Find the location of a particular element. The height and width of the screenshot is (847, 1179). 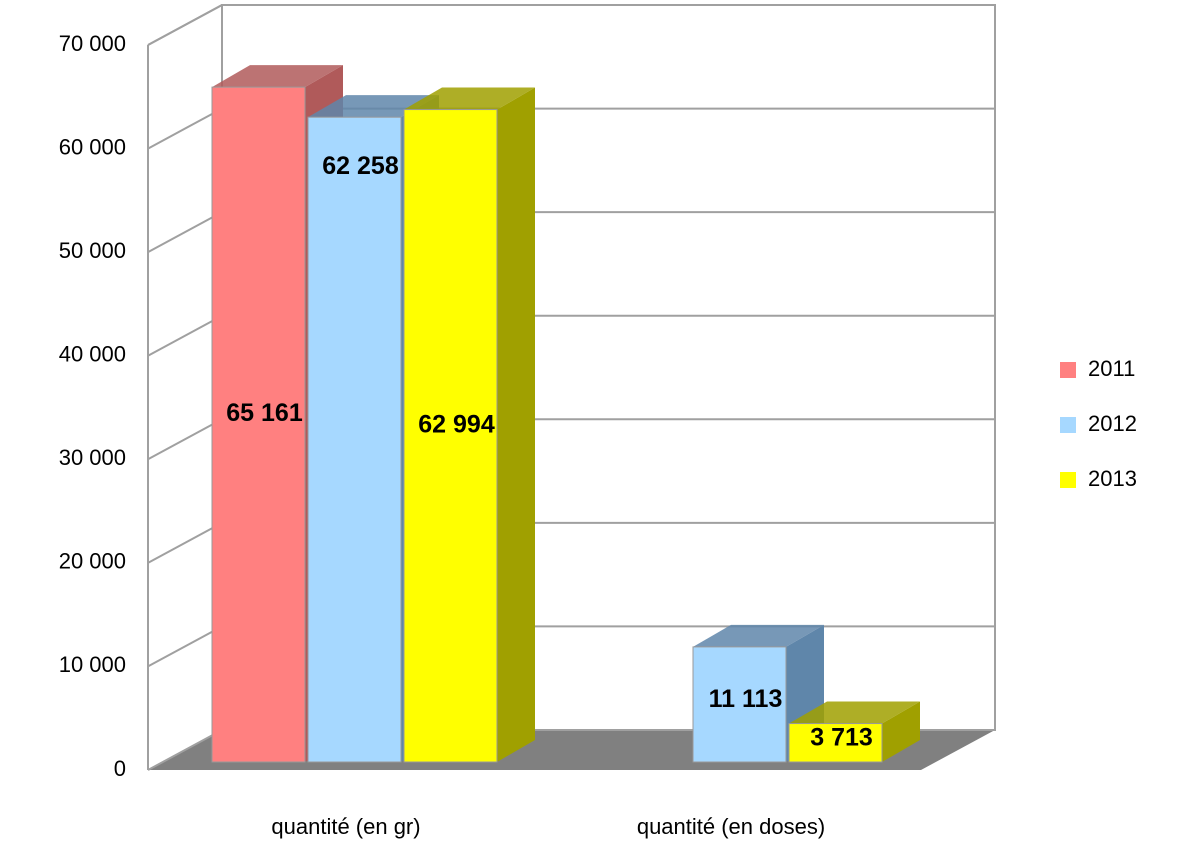

x-tick-label: quantité (en doses) is located at coordinates (731, 826).